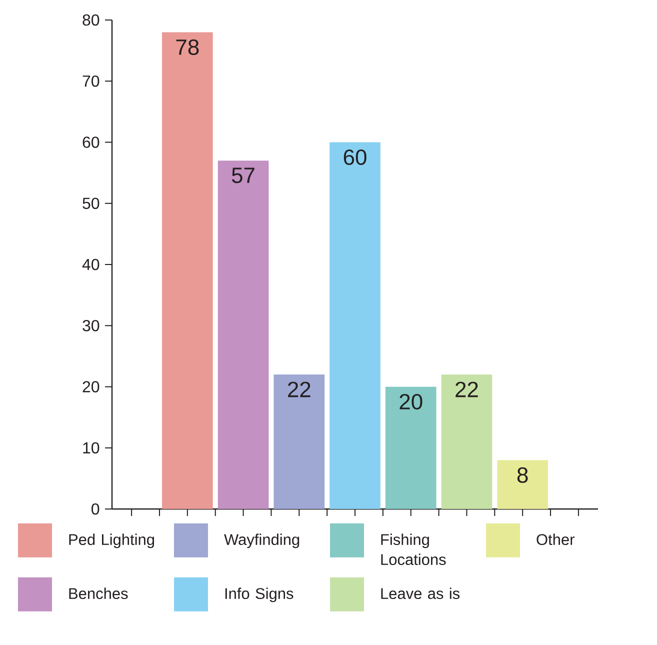  What do you see at coordinates (98, 594) in the screenshot?
I see `legend-label: Benches` at bounding box center [98, 594].